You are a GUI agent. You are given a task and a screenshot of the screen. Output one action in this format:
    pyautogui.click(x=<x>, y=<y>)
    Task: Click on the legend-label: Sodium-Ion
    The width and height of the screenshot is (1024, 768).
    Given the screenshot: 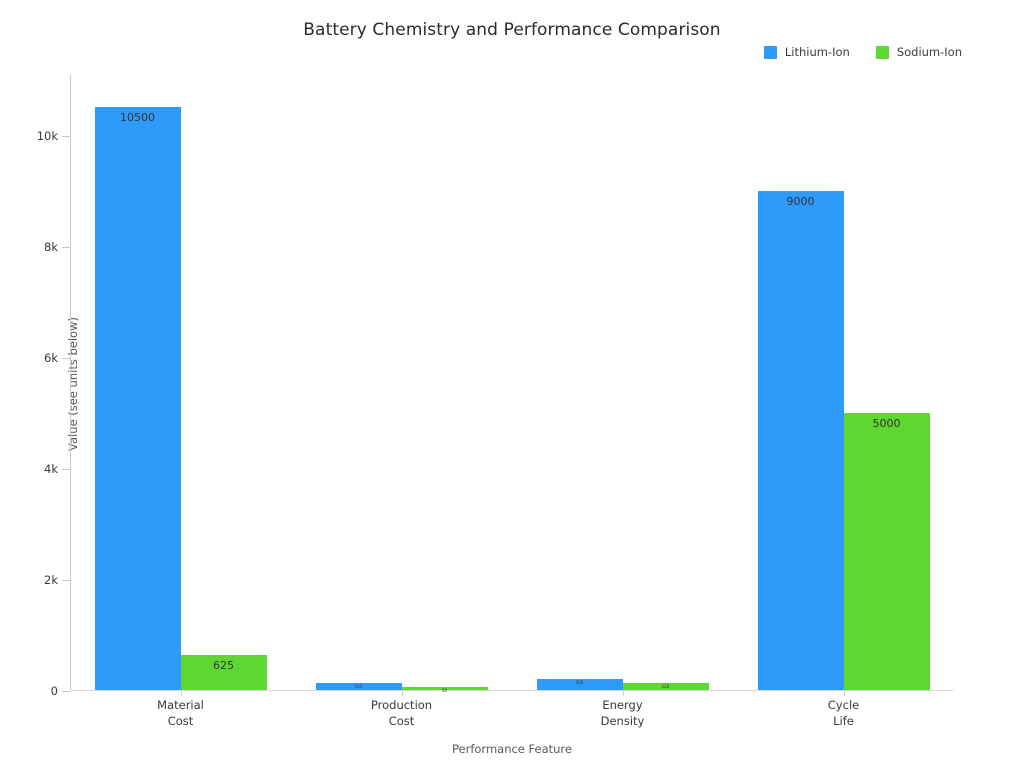 What is the action you would take?
    pyautogui.click(x=929, y=52)
    